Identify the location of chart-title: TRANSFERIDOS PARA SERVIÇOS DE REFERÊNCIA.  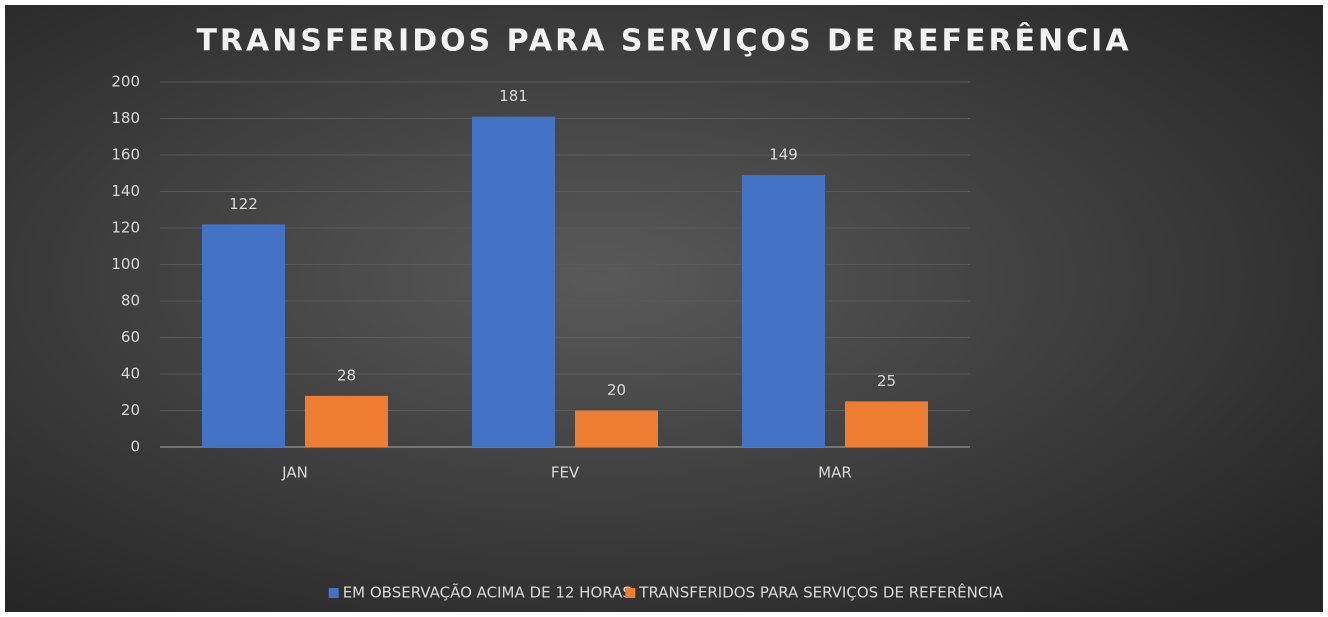
(663, 41).